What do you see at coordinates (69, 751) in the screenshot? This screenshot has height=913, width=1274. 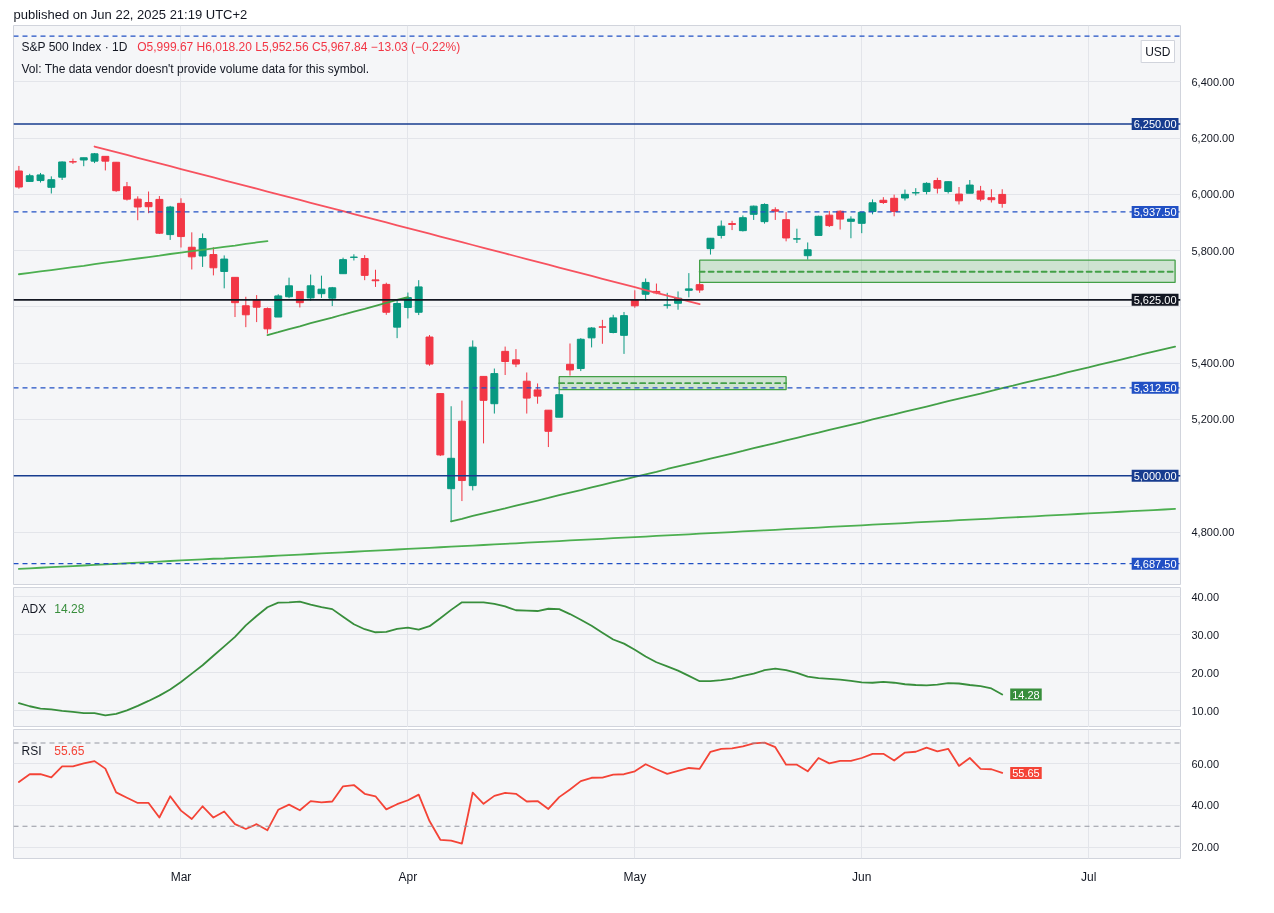 I see `text: 55.65` at bounding box center [69, 751].